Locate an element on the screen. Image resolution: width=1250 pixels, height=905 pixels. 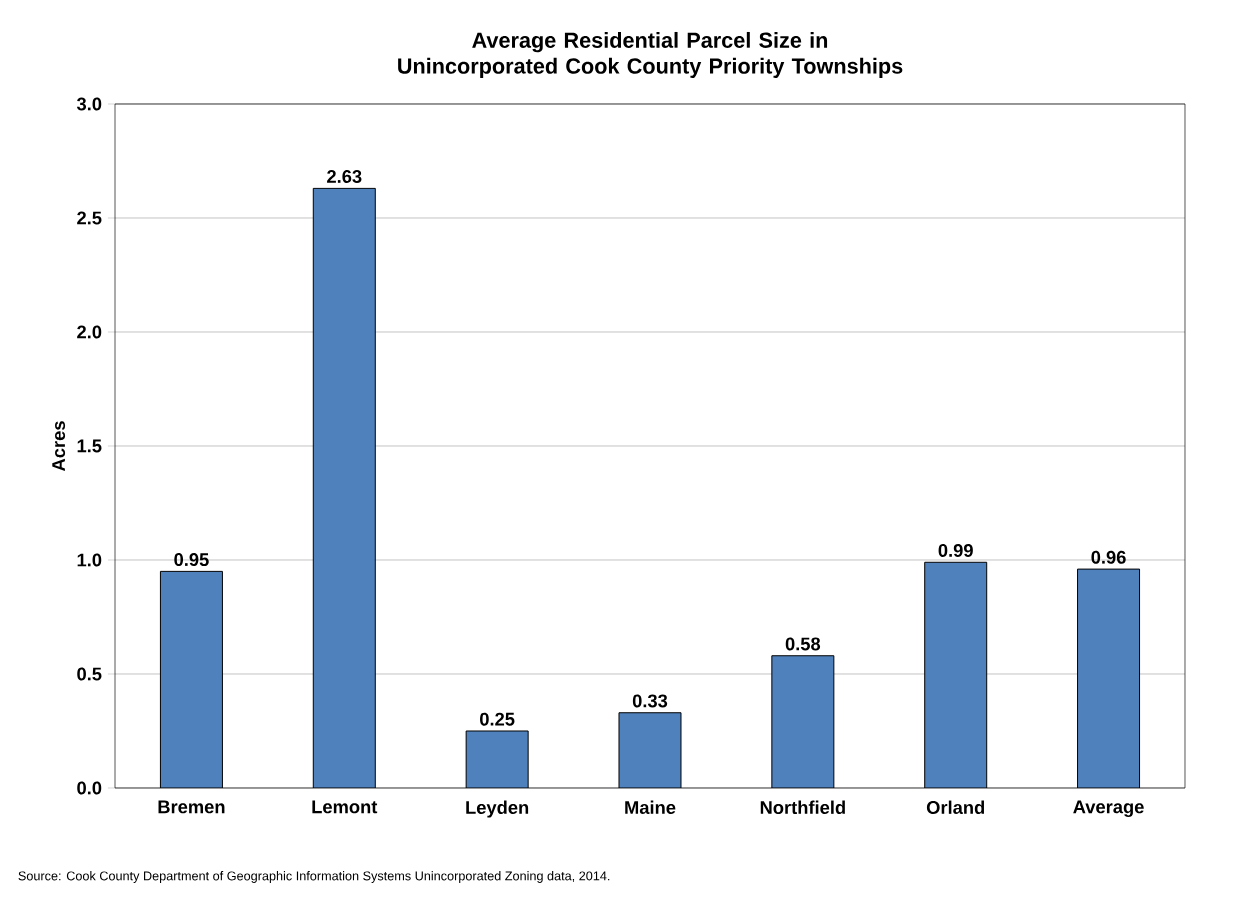
data-label: 0.58 is located at coordinates (803, 644).